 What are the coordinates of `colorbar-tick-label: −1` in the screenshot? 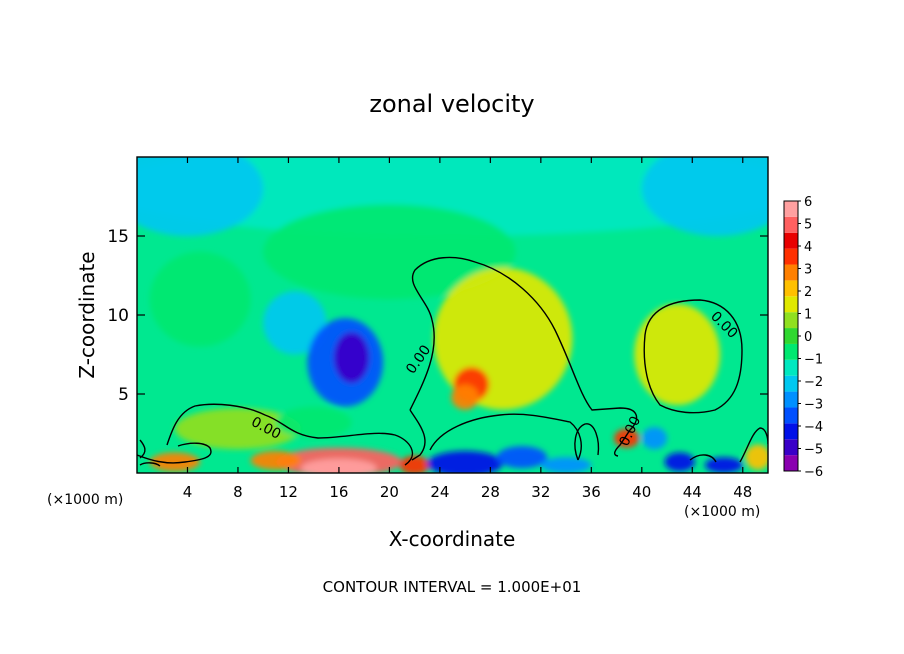 It's located at (813, 360).